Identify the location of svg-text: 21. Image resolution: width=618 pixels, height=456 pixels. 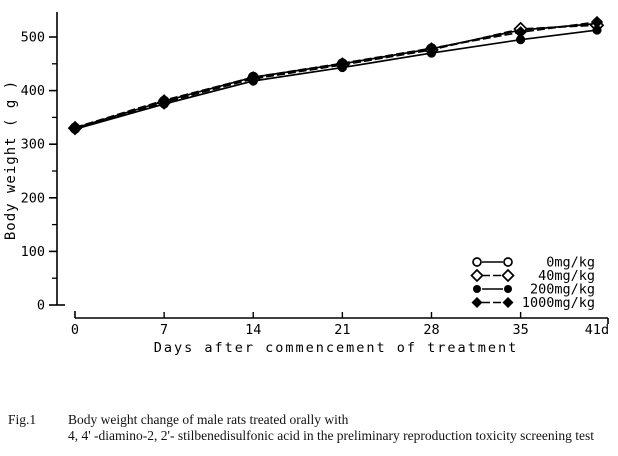
(342, 330).